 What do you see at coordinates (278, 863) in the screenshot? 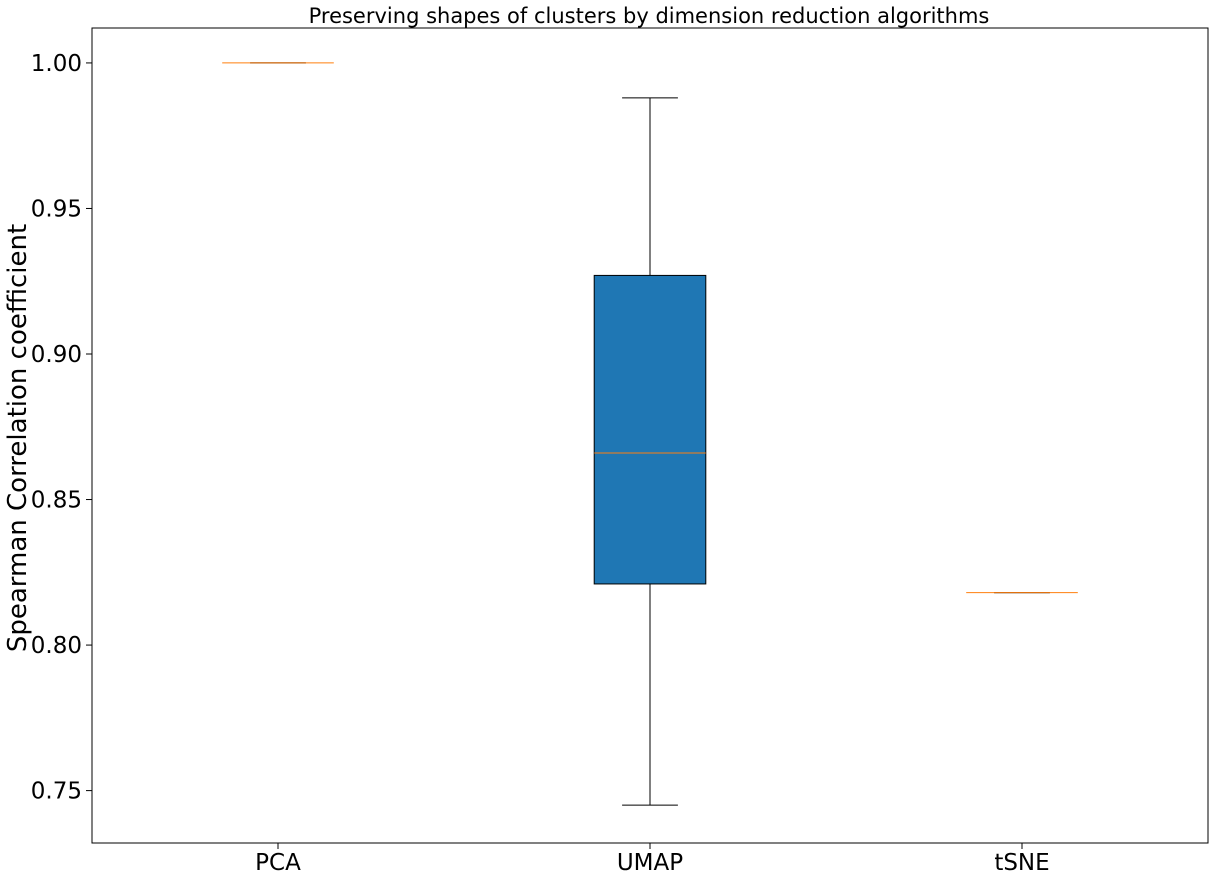
I see `x-tick-label: PCA` at bounding box center [278, 863].